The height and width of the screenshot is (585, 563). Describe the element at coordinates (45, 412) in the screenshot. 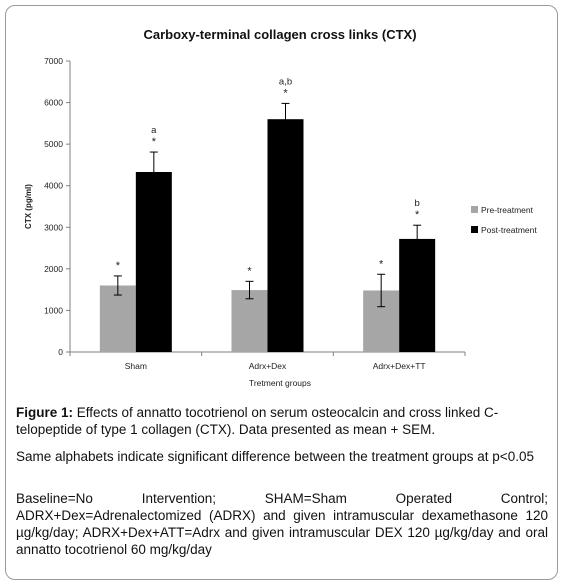

I see `figure-label: Figure 1:` at that location.